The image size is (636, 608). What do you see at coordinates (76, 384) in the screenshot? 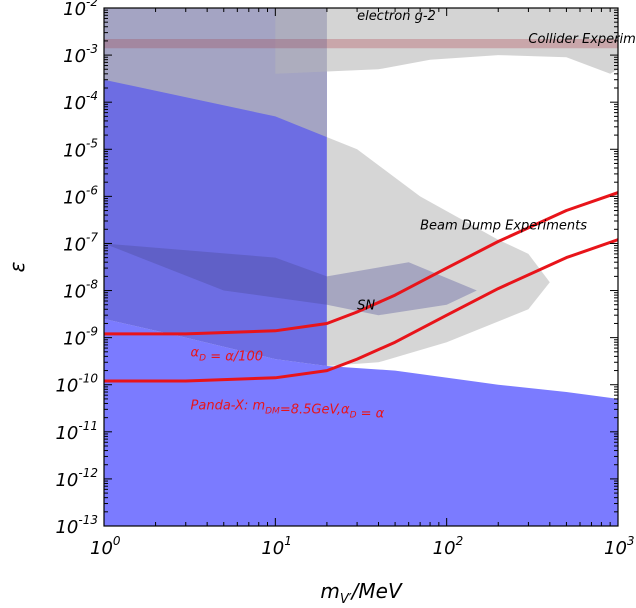
I see `y-tick-label: 10⁻¹⁰` at bounding box center [76, 384].